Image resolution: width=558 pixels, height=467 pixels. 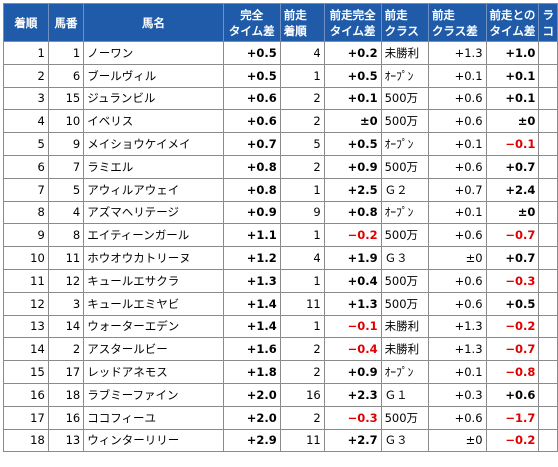 What do you see at coordinates (352, 394) in the screenshot?
I see `cell-prev-time-diff: +2.3` at bounding box center [352, 394].